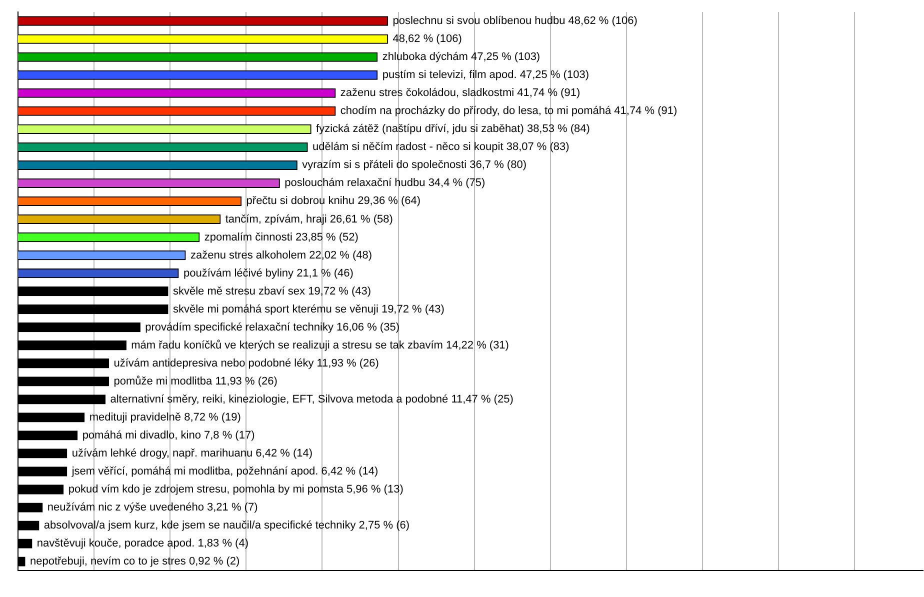 The width and height of the screenshot is (924, 597). I want to click on data-label: užívám lehké drogy, např. marihuanu 6,42 % (14), so click(192, 454).